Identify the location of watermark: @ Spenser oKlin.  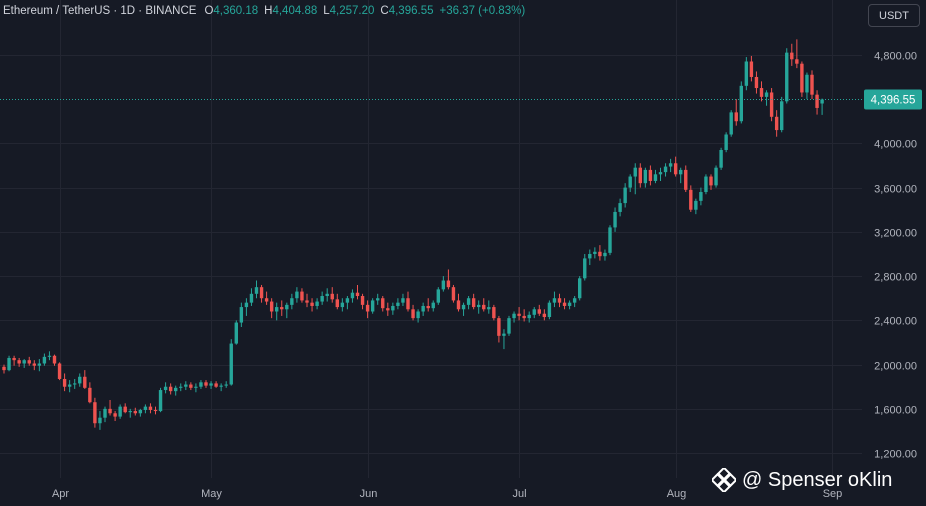
(802, 480).